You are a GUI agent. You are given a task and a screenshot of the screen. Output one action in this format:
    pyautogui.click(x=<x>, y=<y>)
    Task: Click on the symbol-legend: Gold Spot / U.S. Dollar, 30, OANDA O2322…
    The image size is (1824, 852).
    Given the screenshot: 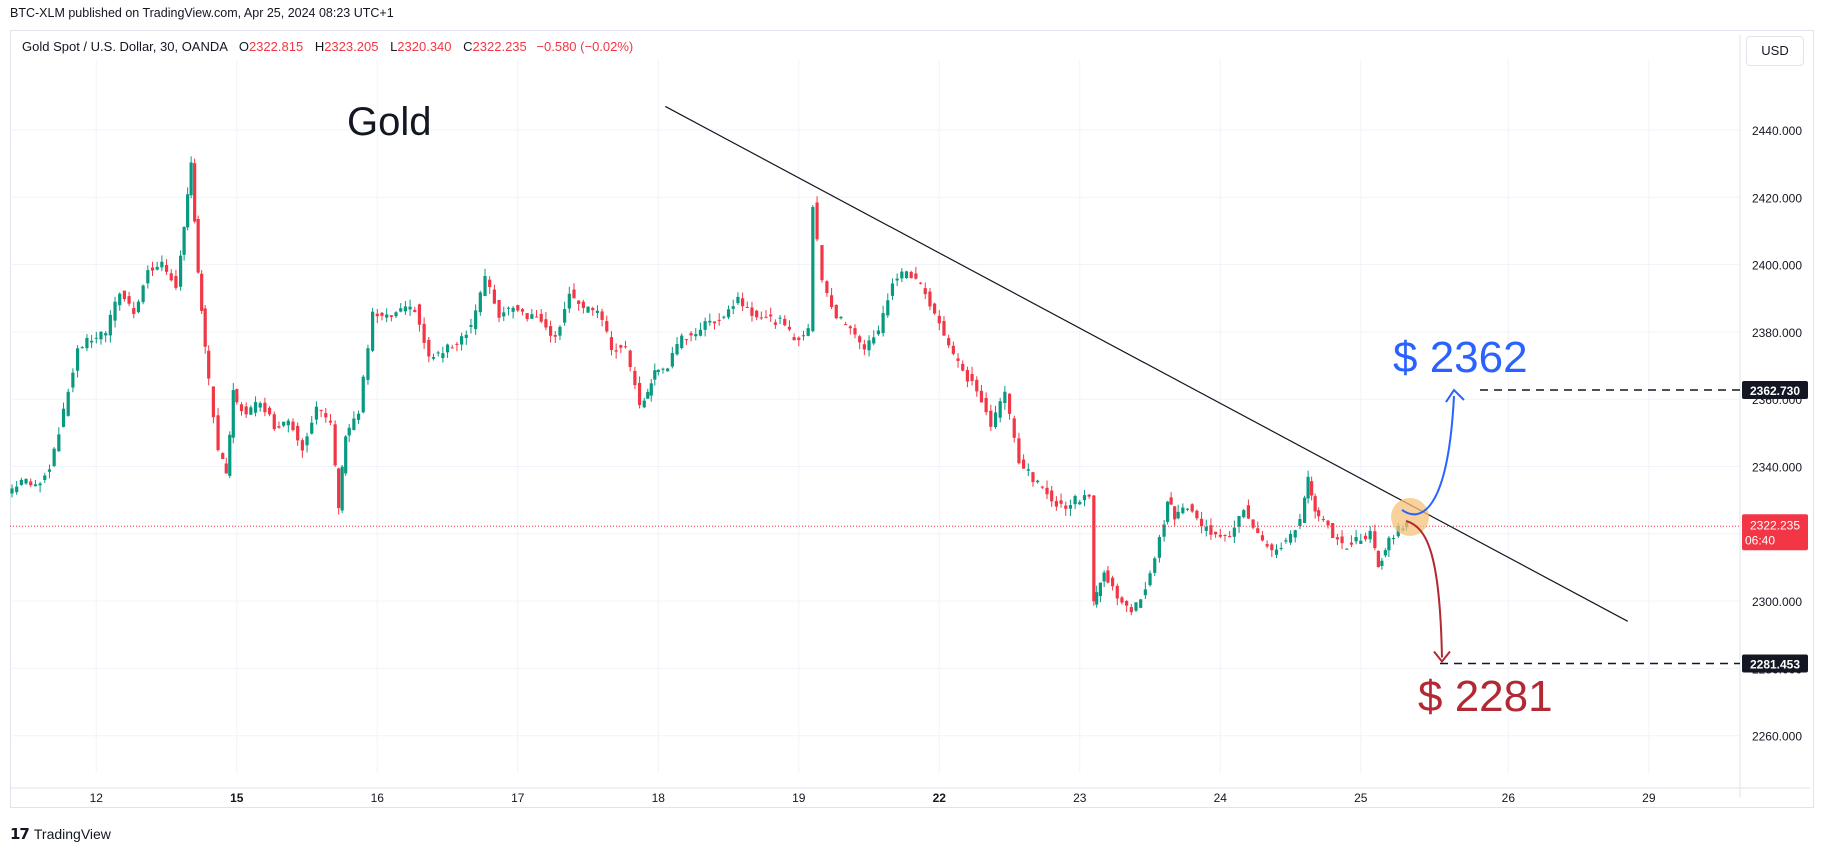 What is the action you would take?
    pyautogui.click(x=327, y=46)
    